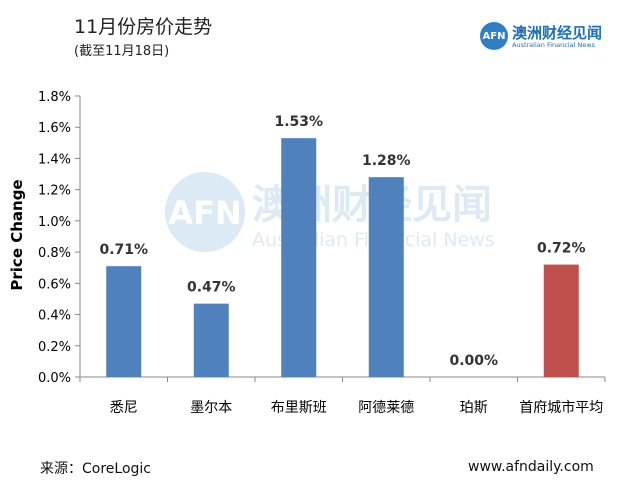  What do you see at coordinates (386, 161) in the screenshot?
I see `bar-data-label: 1.28%` at bounding box center [386, 161].